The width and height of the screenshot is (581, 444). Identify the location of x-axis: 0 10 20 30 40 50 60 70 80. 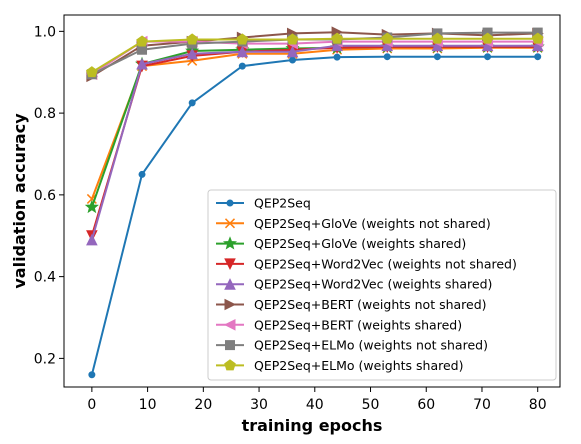
(317, 400).